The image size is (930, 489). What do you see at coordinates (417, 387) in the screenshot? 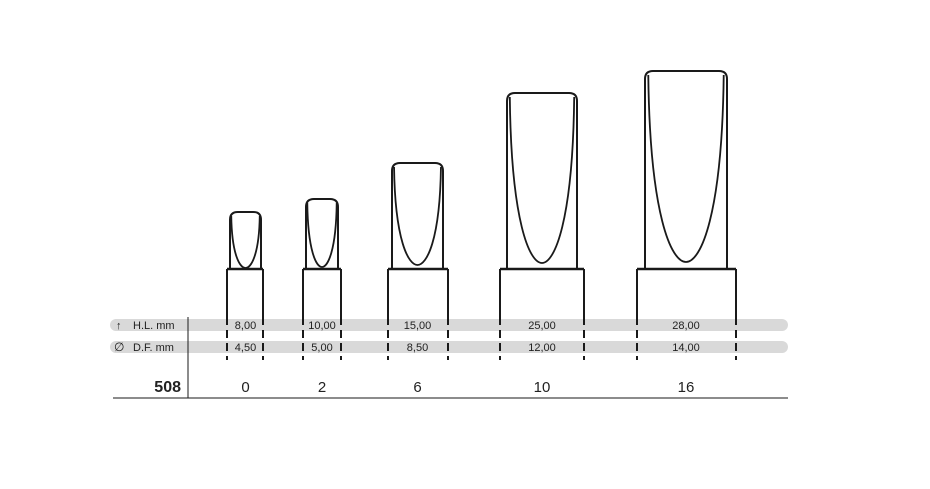
I see `size-number: 6` at bounding box center [417, 387].